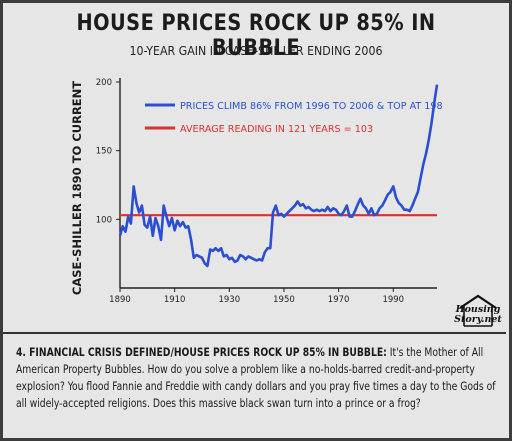 The height and width of the screenshot is (441, 512). Describe the element at coordinates (104, 152) in the screenshot. I see `y-tick-label: 150` at that location.